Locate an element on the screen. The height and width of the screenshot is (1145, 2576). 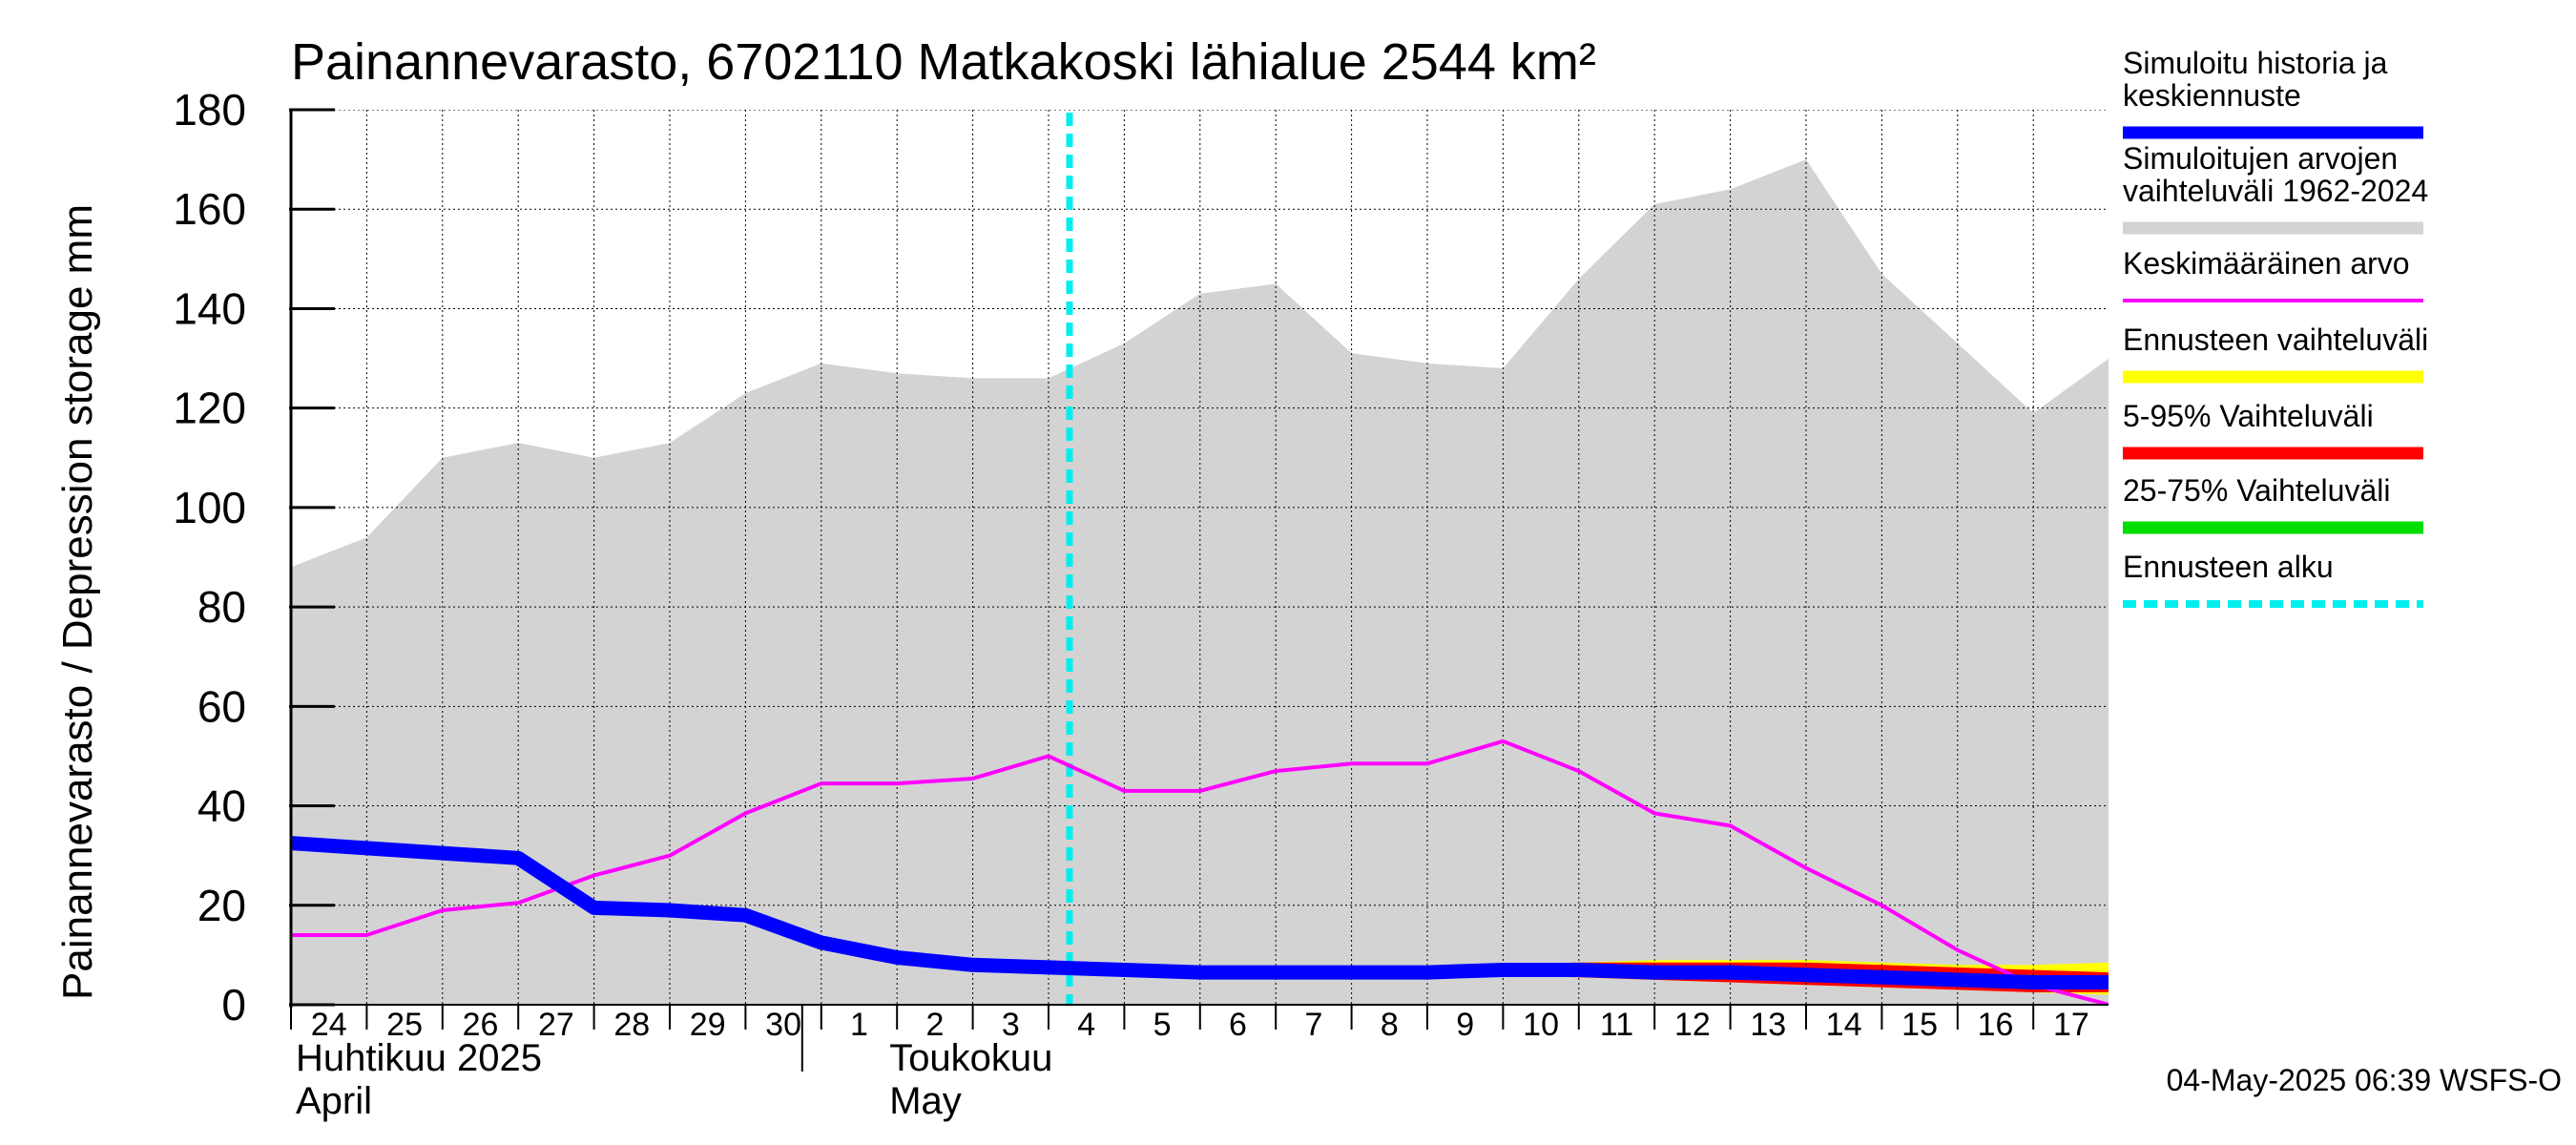
x-tick-label-1: 25 is located at coordinates (404, 1025).